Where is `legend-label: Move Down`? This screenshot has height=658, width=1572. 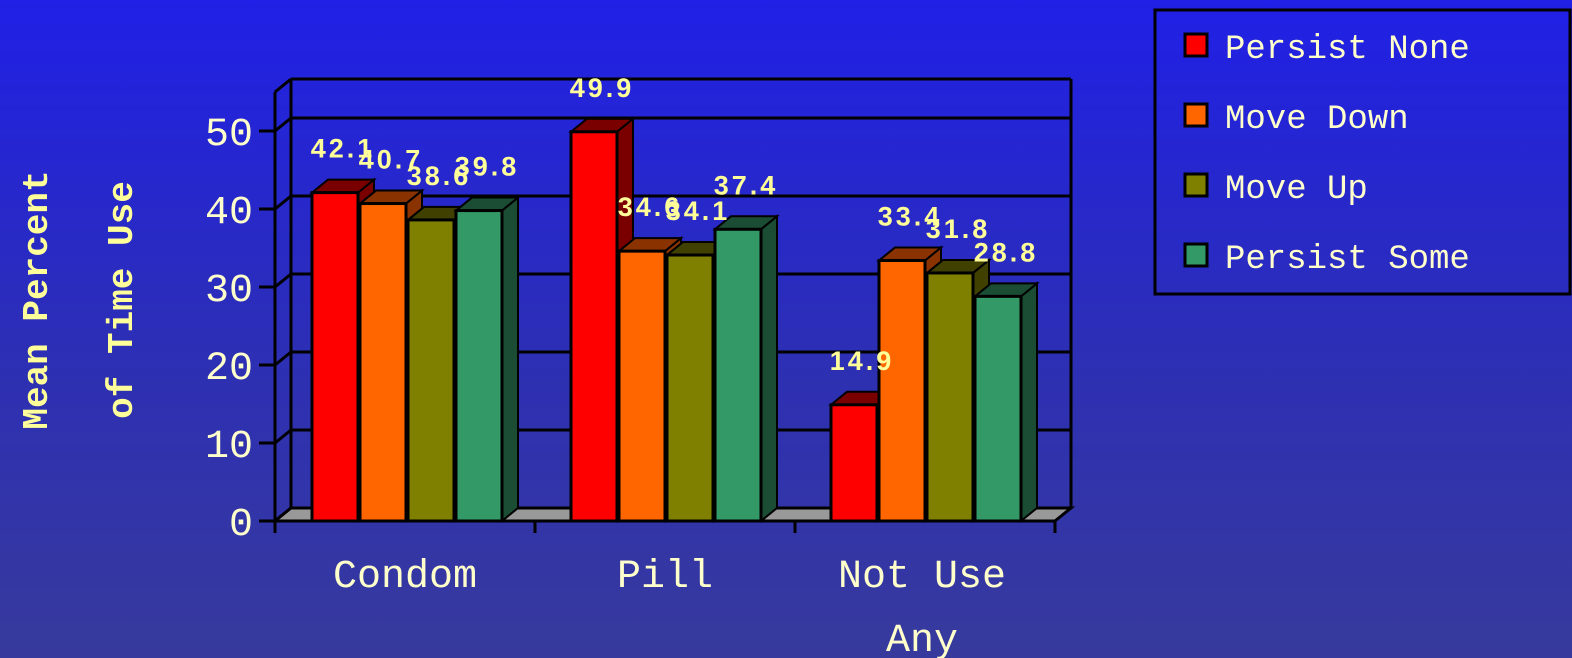 legend-label: Move Down is located at coordinates (1317, 120).